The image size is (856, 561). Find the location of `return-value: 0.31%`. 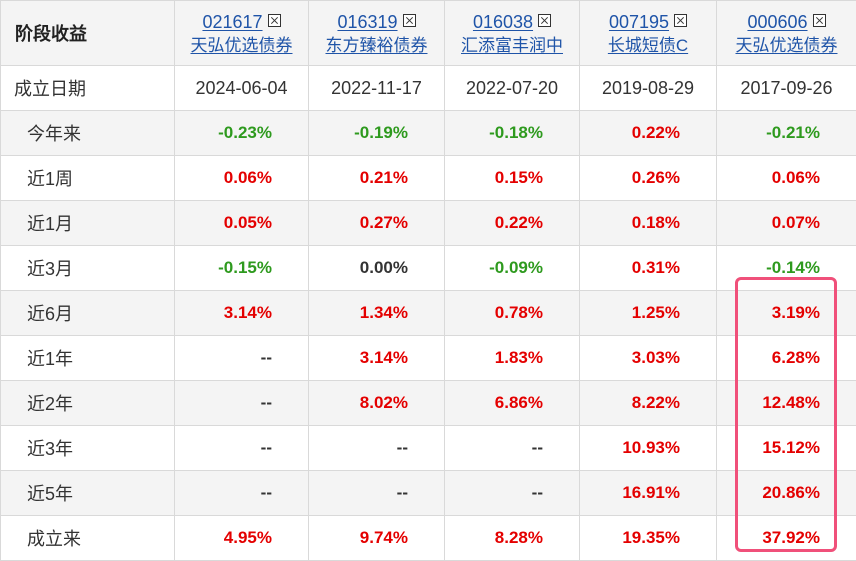

return-value: 0.31% is located at coordinates (648, 268).